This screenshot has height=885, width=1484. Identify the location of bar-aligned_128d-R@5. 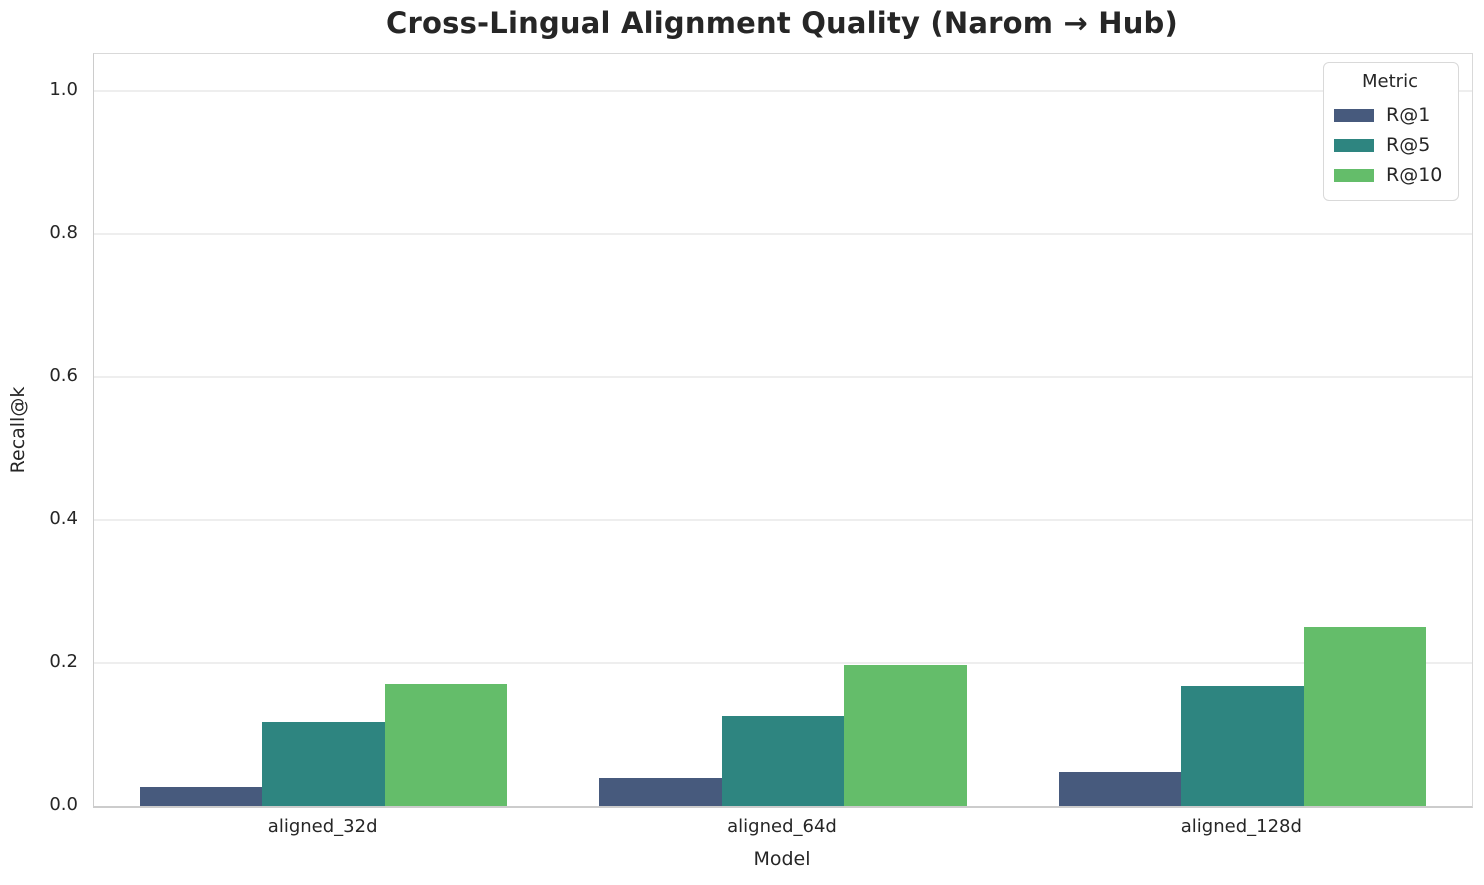
(1242, 745).